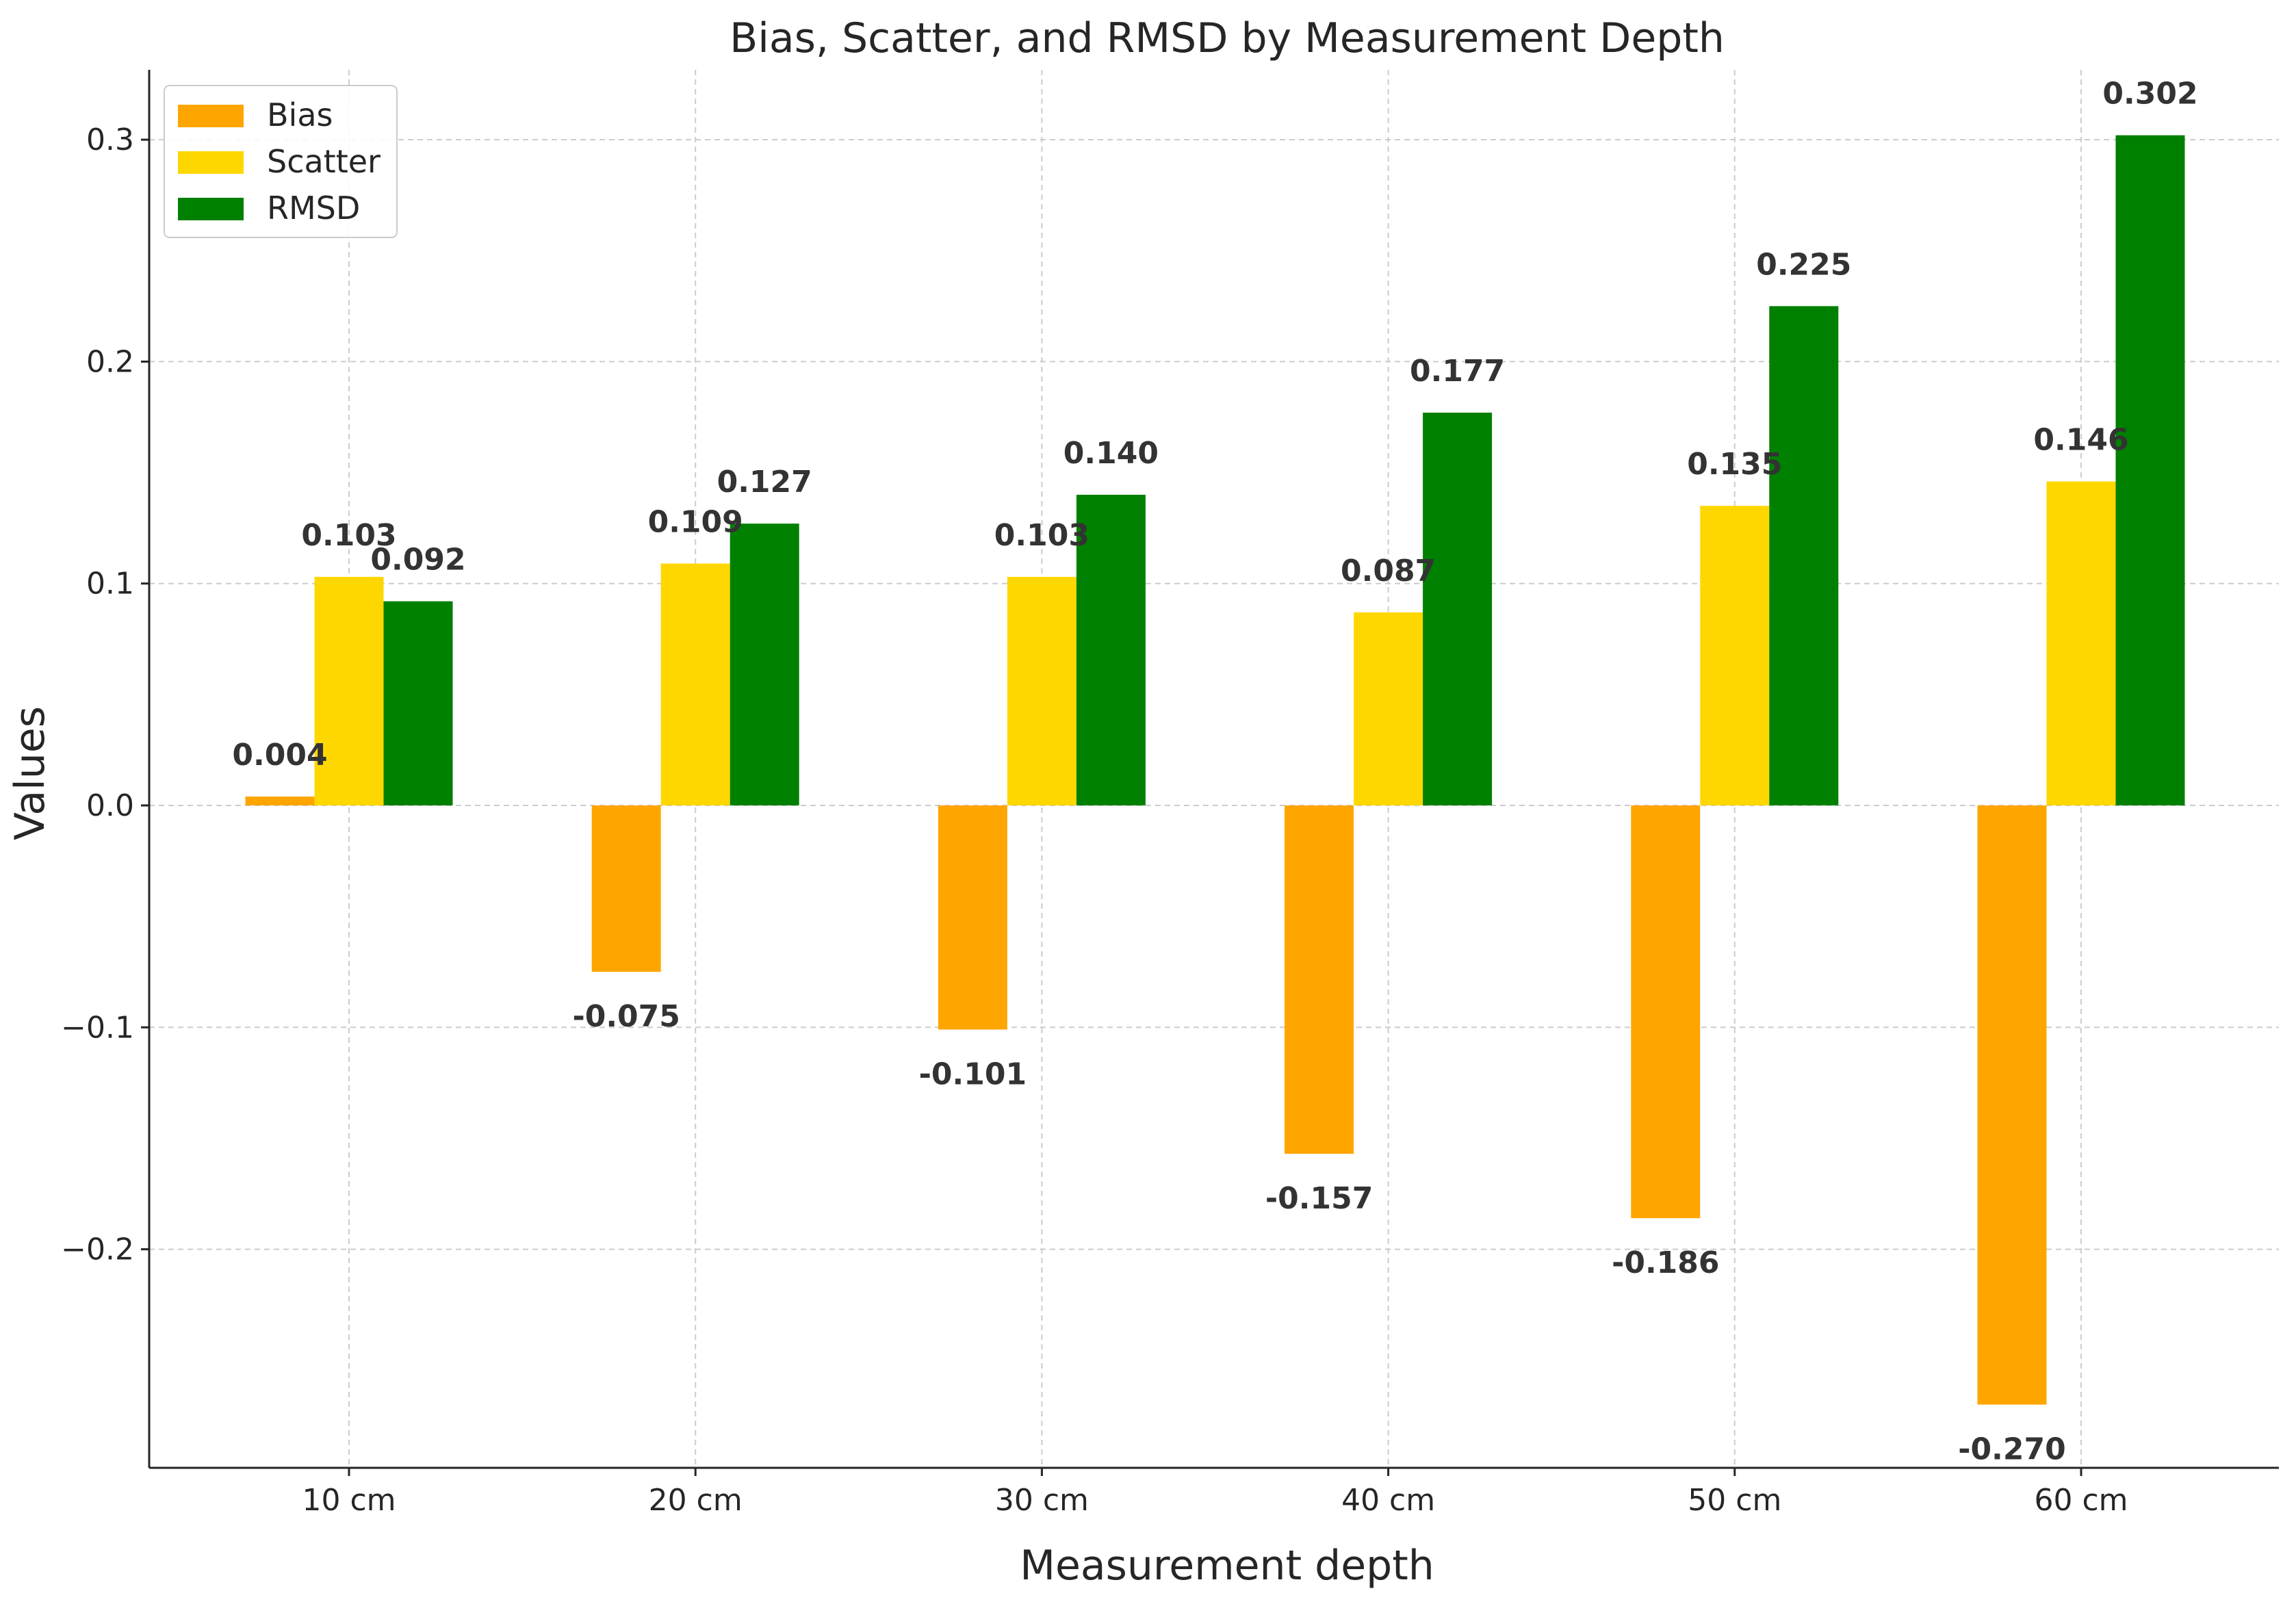  I want to click on data-label-bias: -0.157, so click(1319, 1198).